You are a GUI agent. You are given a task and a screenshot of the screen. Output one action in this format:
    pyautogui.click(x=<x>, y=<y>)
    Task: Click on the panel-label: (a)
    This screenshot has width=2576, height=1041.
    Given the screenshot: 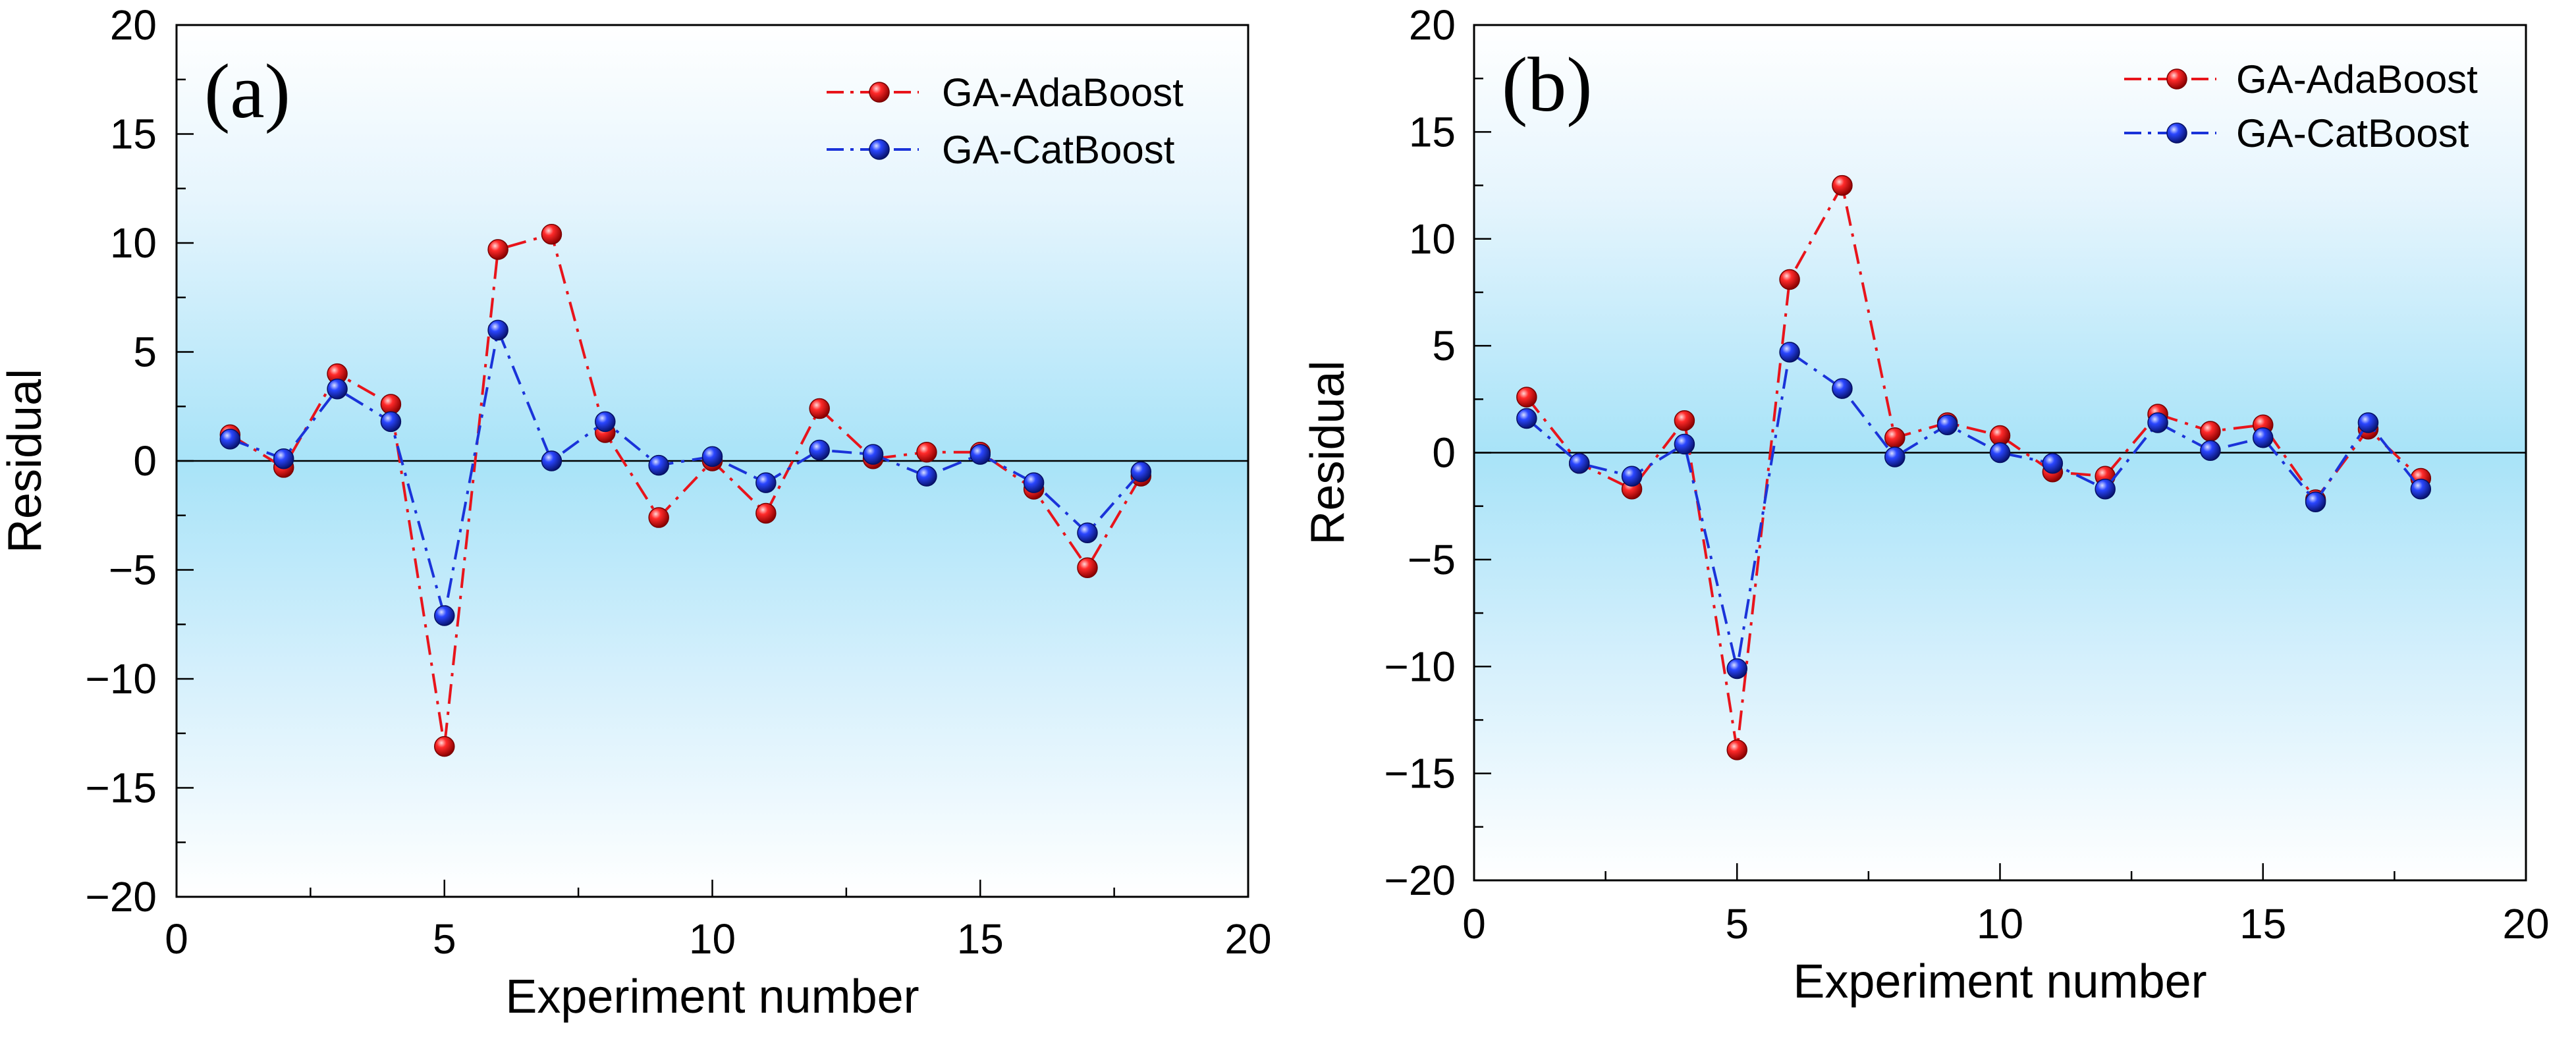 What is the action you would take?
    pyautogui.click(x=247, y=91)
    